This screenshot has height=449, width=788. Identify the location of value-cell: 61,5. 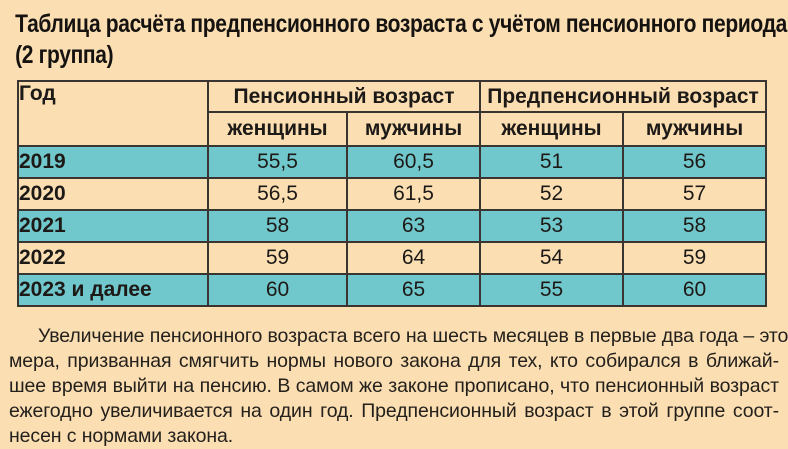
(413, 194).